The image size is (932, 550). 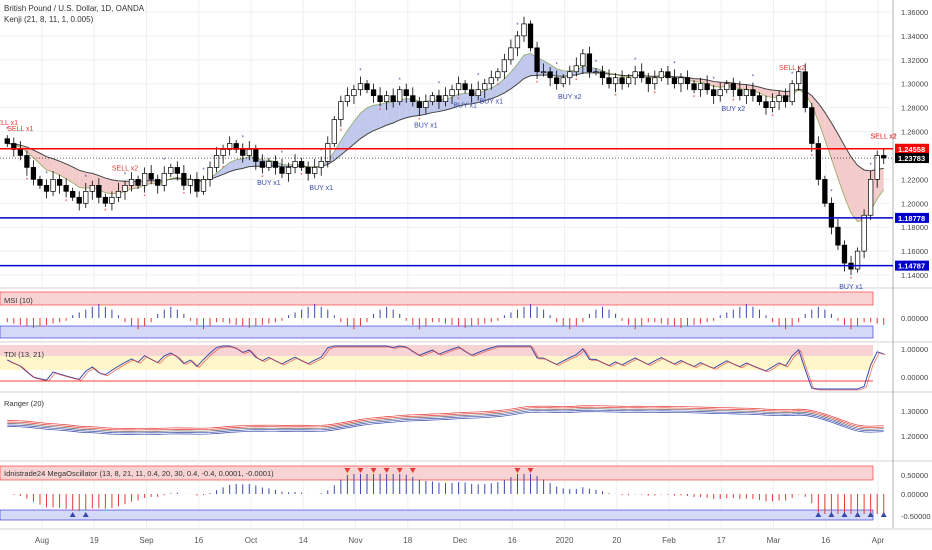 What do you see at coordinates (914, 411) in the screenshot?
I see `indicator-y-label: 1.30000` at bounding box center [914, 411].